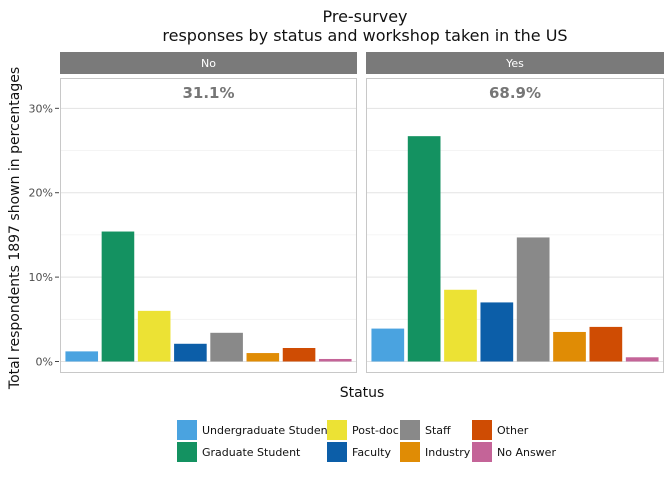 The width and height of the screenshot is (672, 480). What do you see at coordinates (208, 93) in the screenshot?
I see `panel-total-label: 31.1%` at bounding box center [208, 93].